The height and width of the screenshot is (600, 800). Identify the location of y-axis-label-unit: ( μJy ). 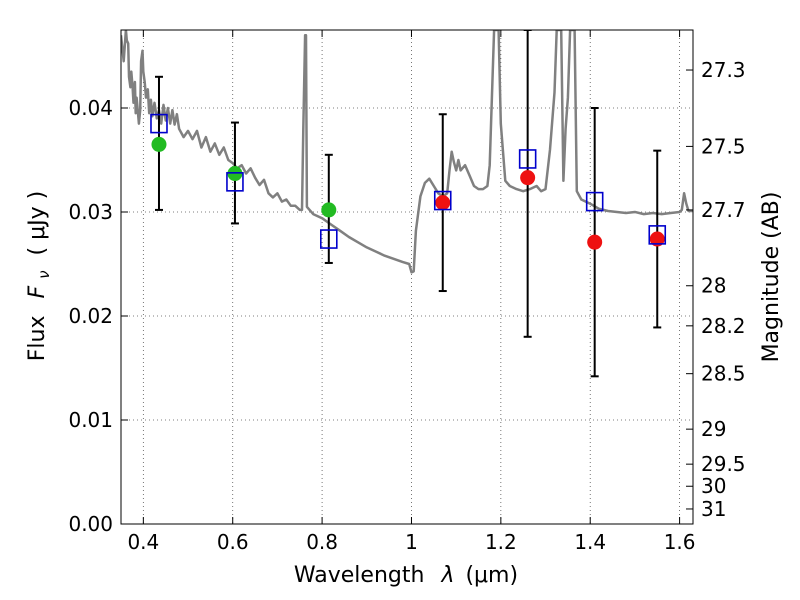
(37, 223).